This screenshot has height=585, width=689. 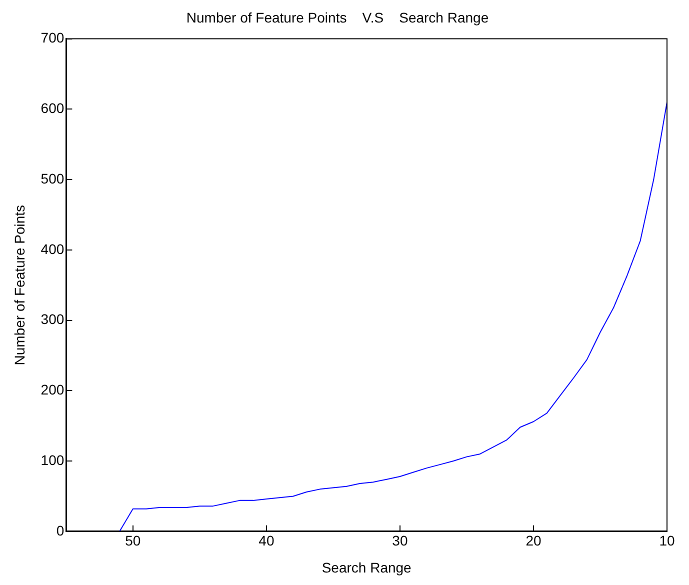 I want to click on y-tick-label: 700, so click(x=52, y=38).